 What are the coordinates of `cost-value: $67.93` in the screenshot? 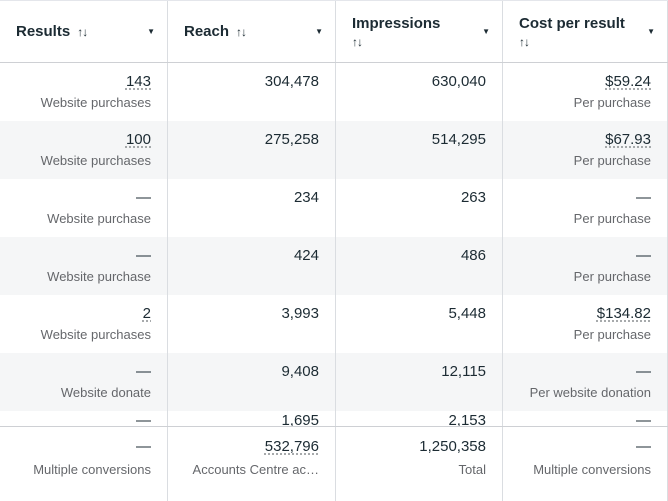 It's located at (628, 139).